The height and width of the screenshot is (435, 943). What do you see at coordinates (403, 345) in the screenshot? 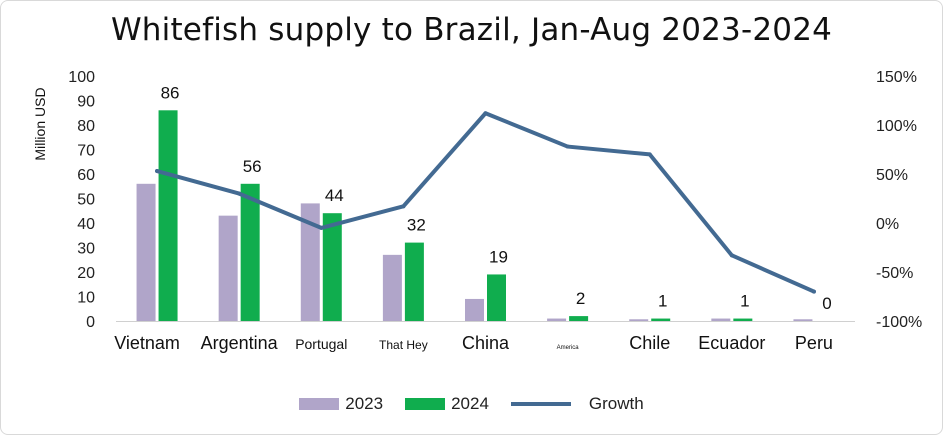
I see `category-label: That Hey` at bounding box center [403, 345].